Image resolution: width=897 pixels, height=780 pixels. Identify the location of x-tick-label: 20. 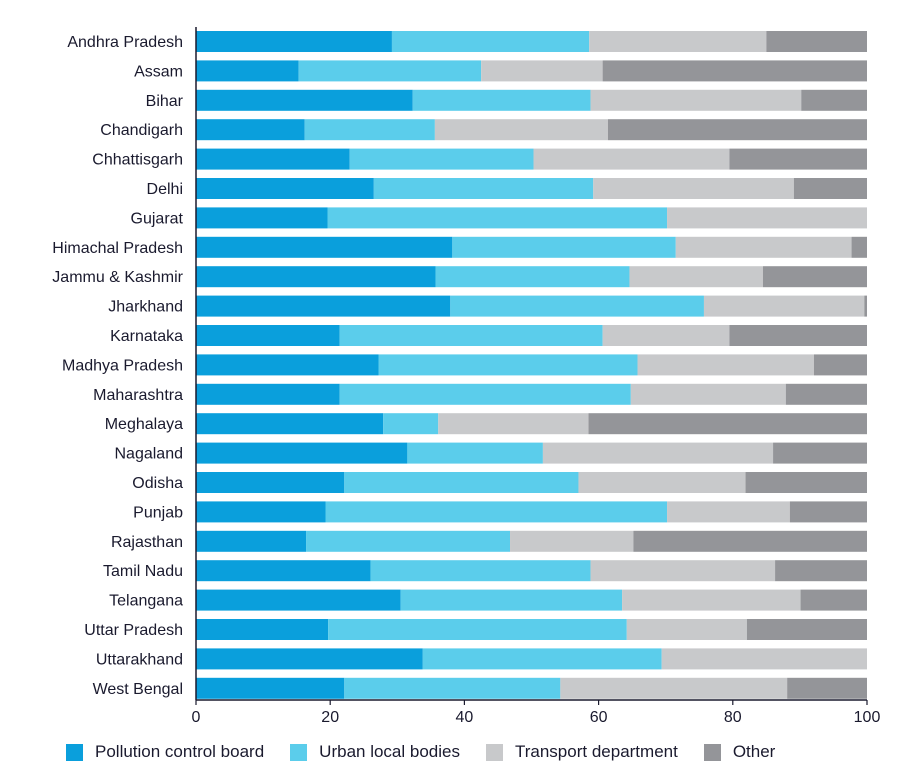
(330, 717).